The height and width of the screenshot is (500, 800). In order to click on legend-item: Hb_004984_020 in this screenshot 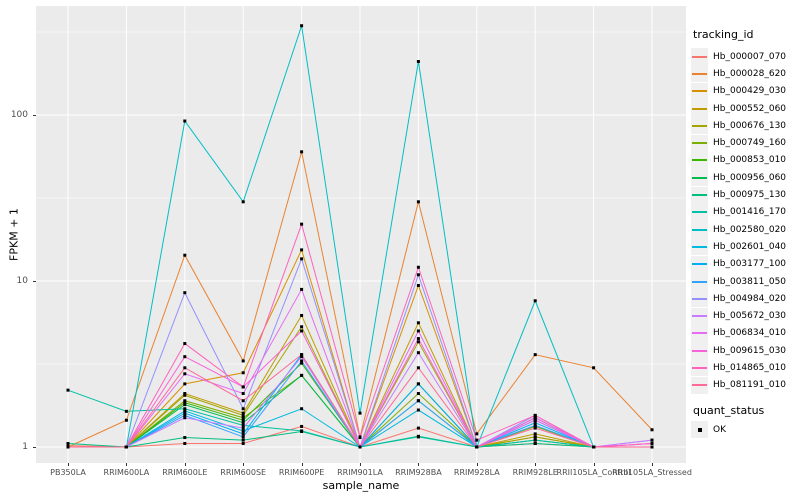, I will do `click(745, 299)`.